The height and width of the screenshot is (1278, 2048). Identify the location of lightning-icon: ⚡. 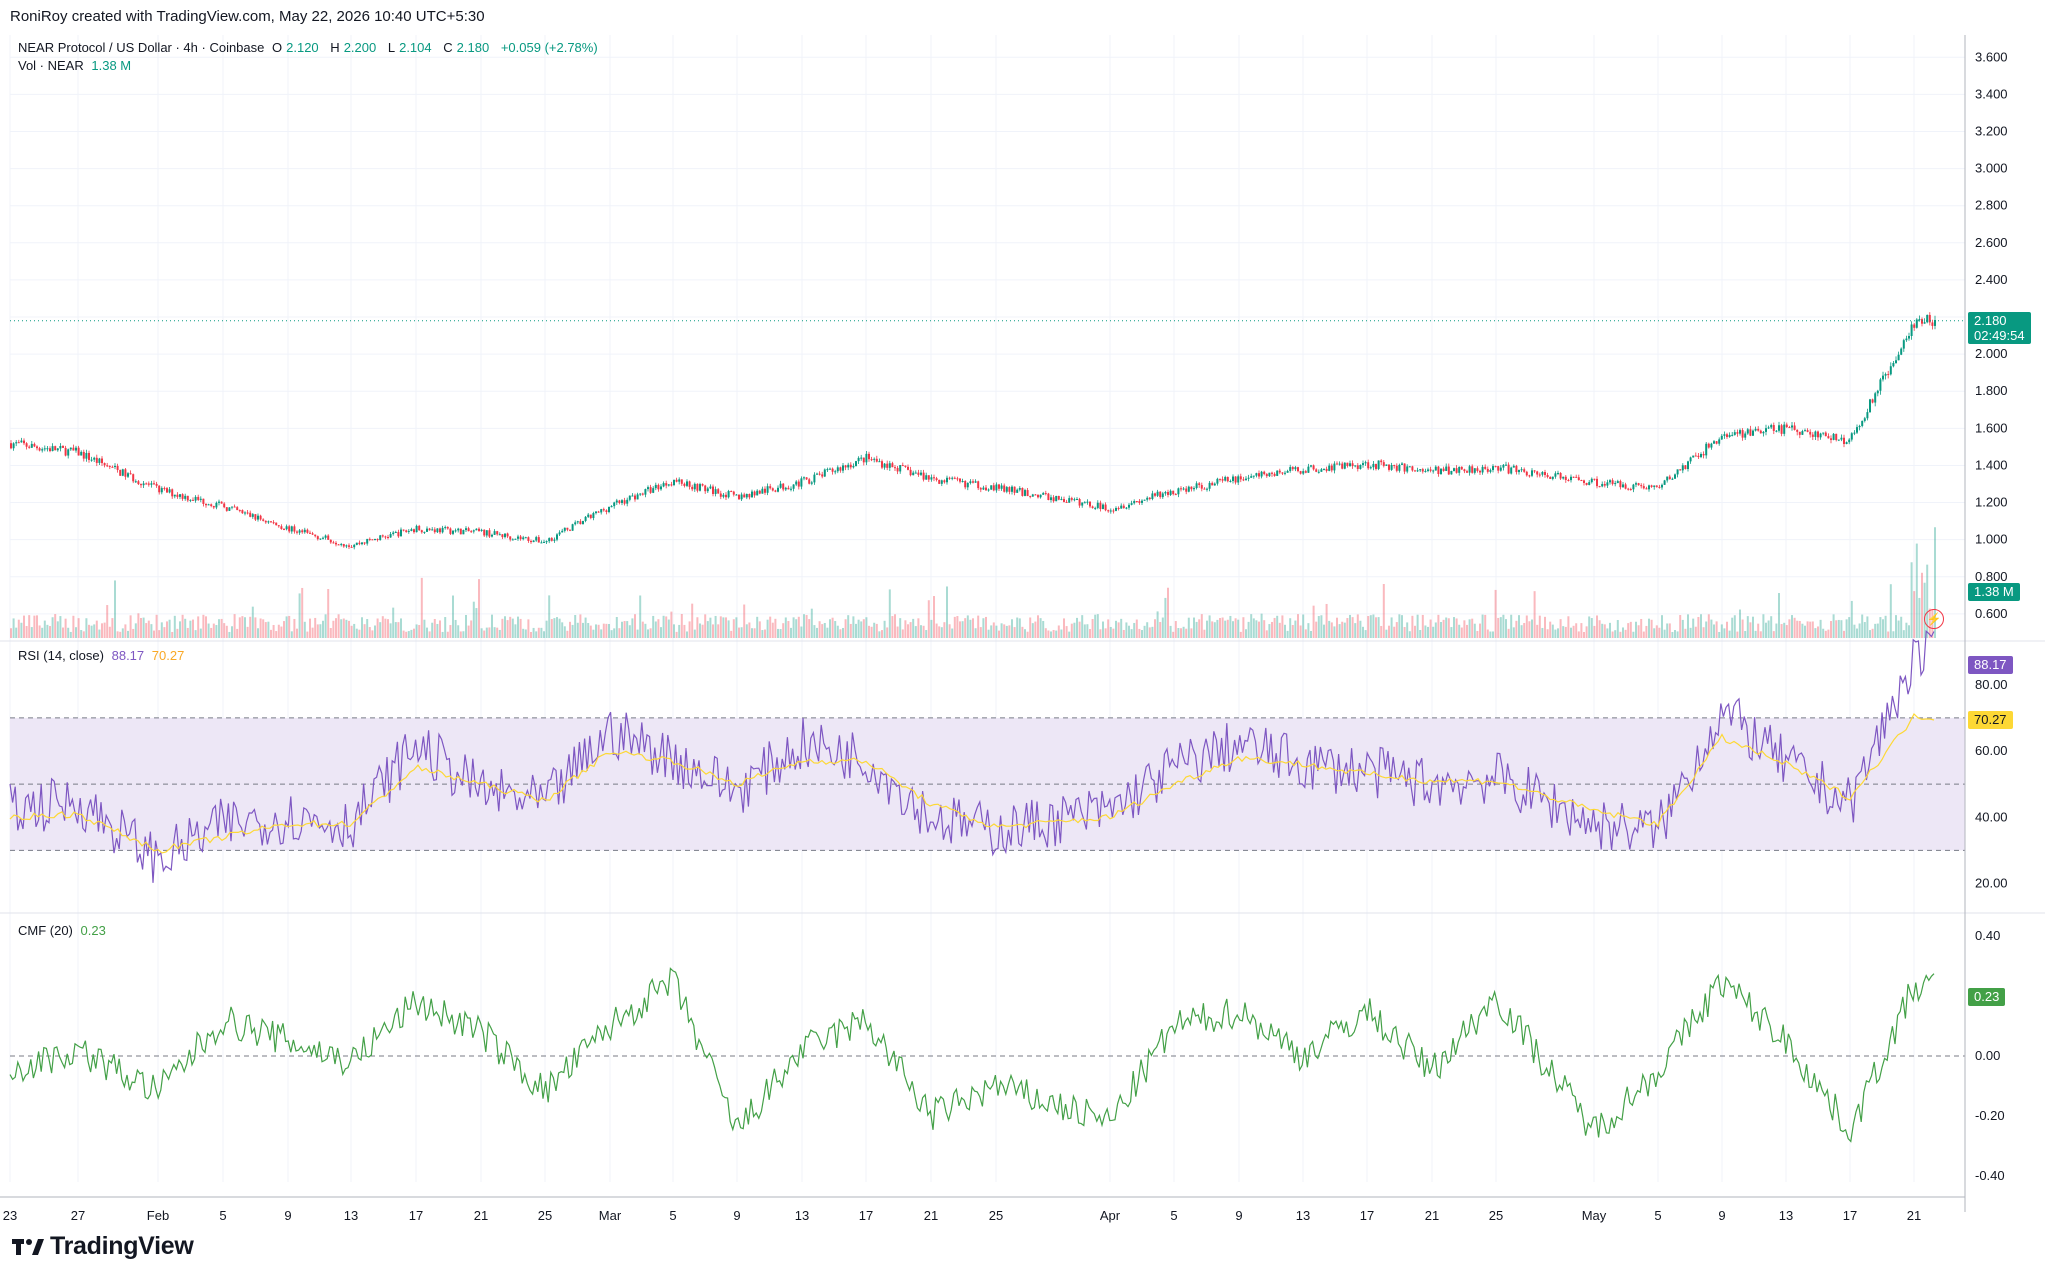
(1934, 619).